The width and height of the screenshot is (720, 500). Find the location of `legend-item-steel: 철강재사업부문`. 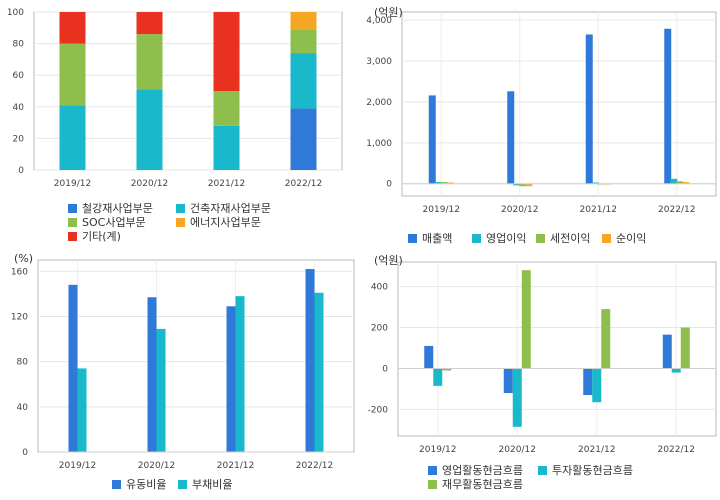

legend-item-steel: 철강재사업부문 is located at coordinates (110, 208).